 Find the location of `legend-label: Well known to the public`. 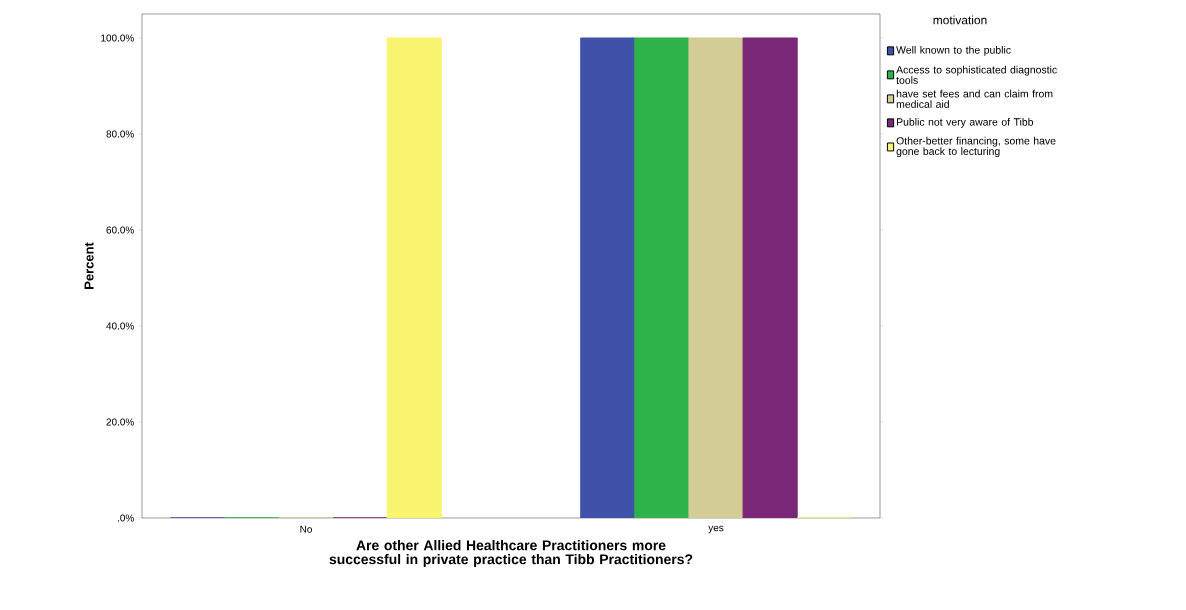

legend-label: Well known to the public is located at coordinates (953, 50).